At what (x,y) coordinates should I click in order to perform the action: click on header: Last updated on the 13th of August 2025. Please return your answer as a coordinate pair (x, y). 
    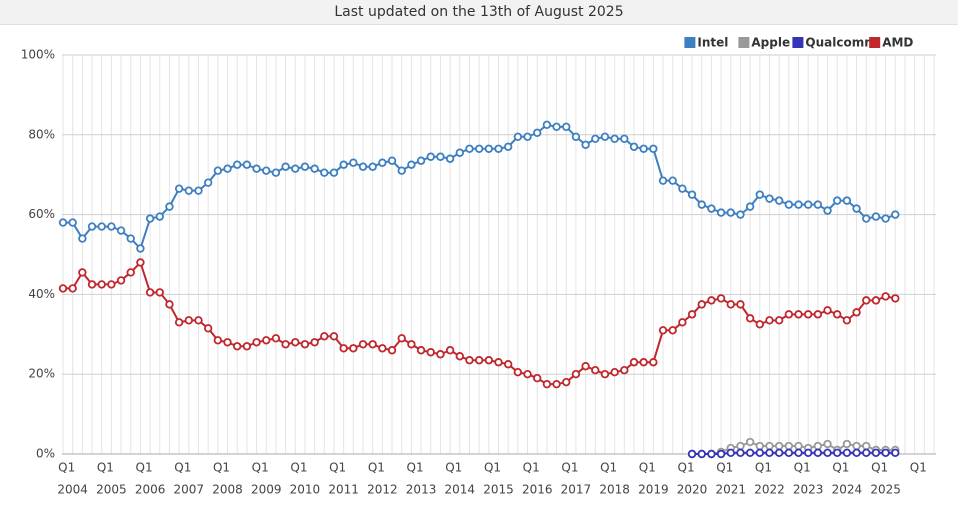
    Looking at the image, I should click on (479, 12).